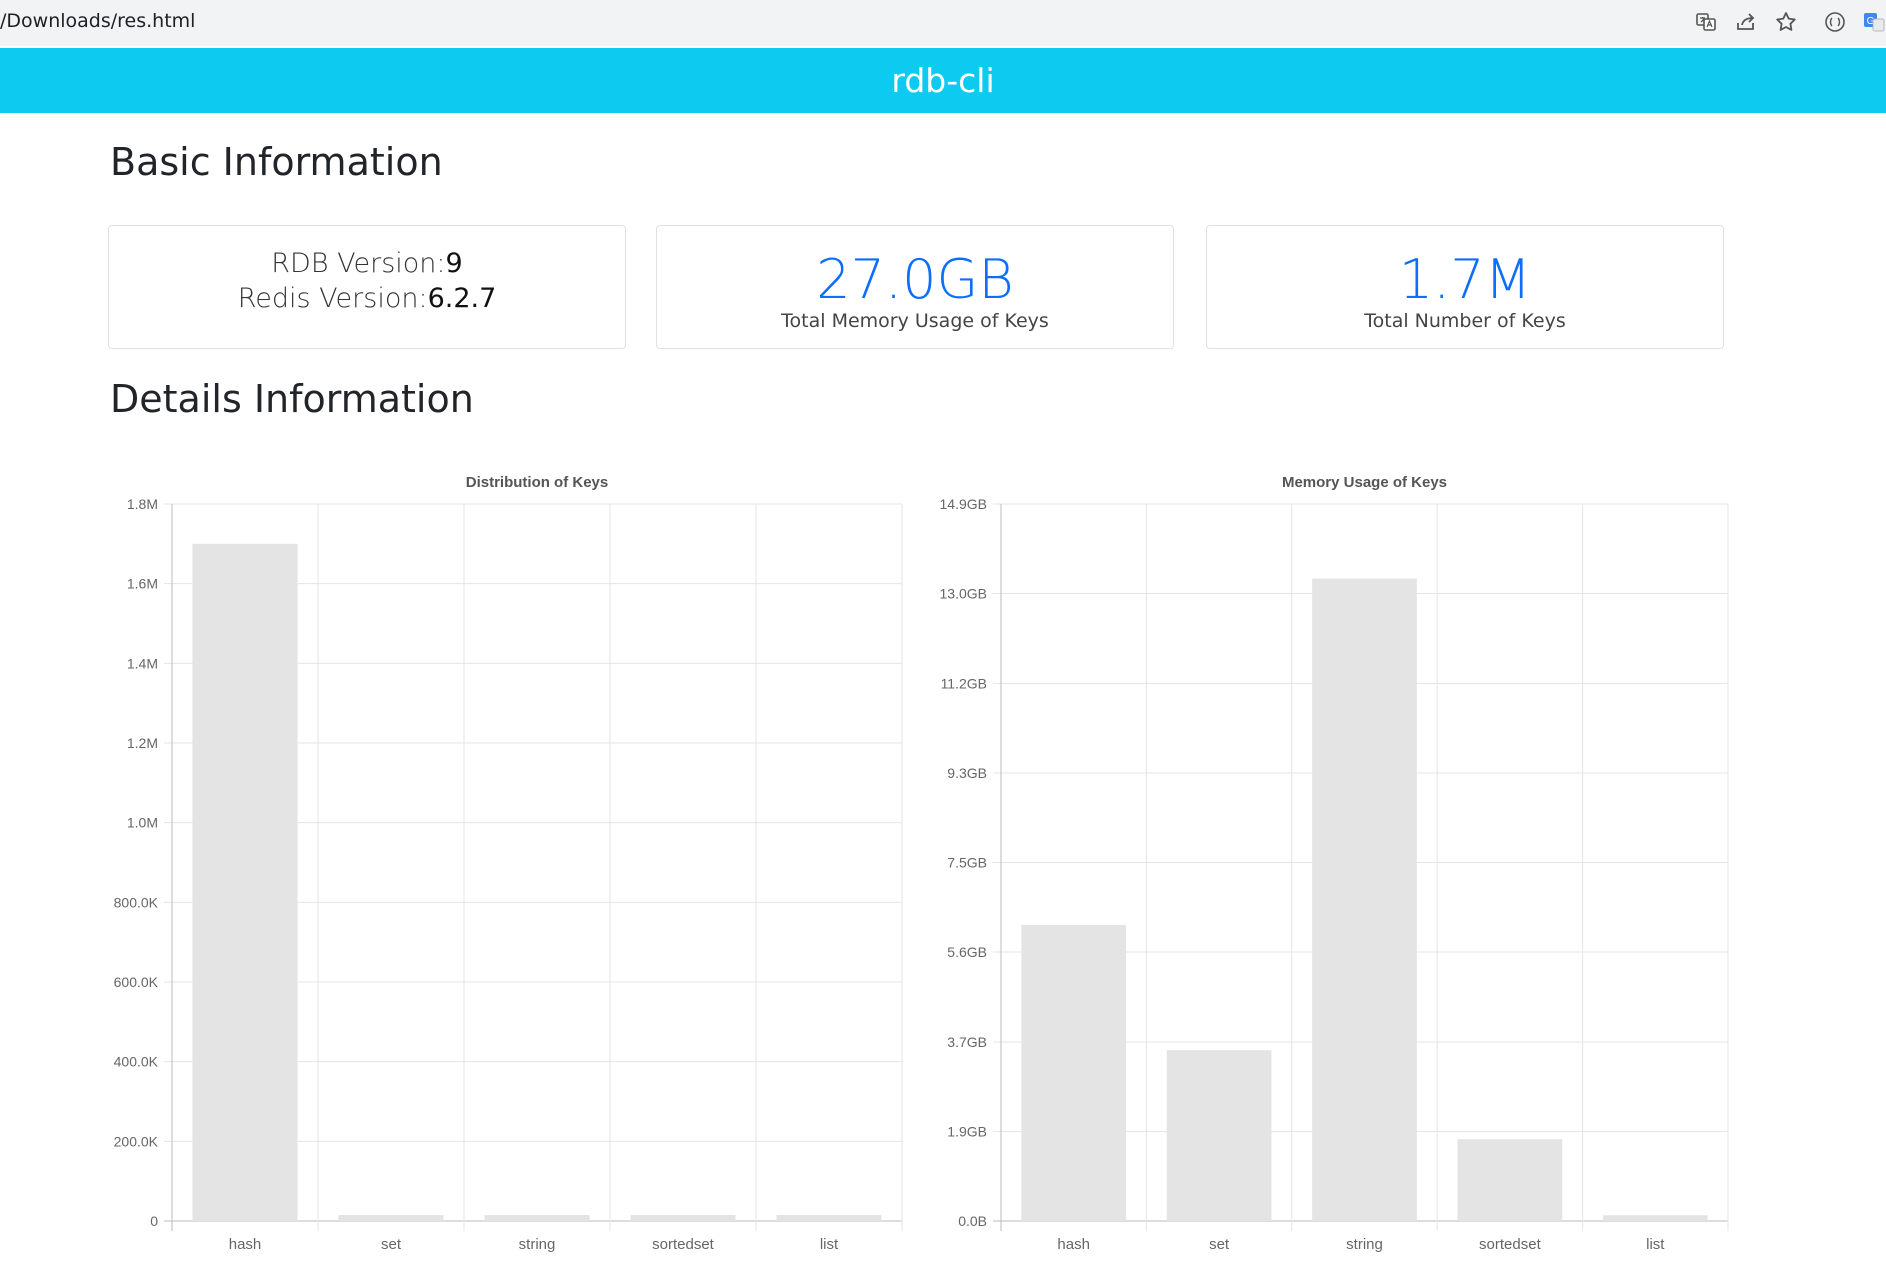  I want to click on memory-xtick-label: set, so click(1219, 1244).